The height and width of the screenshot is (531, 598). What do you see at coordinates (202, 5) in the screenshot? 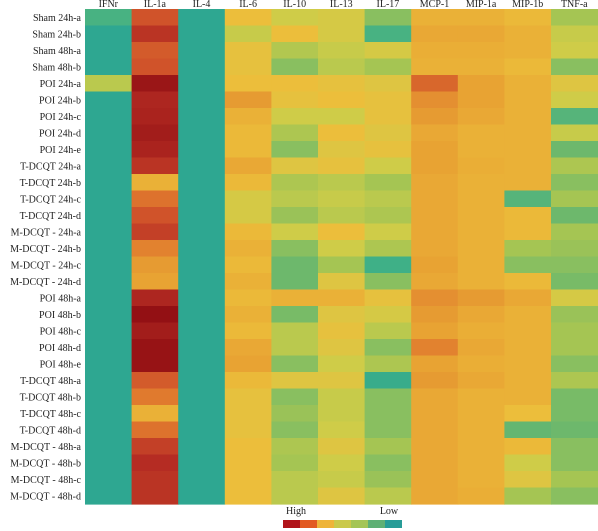
I see `column-label: IL-4` at bounding box center [202, 5].